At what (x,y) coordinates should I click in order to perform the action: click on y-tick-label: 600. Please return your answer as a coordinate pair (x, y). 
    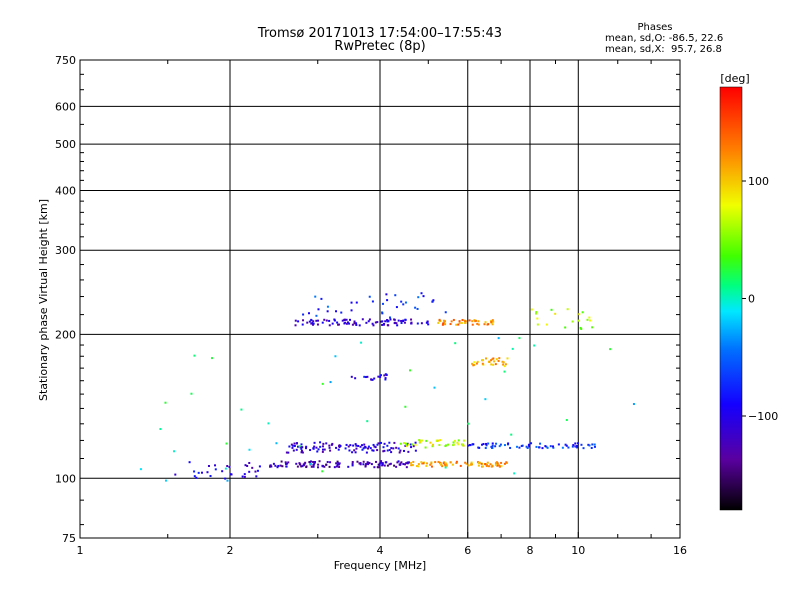
    Looking at the image, I should click on (65, 106).